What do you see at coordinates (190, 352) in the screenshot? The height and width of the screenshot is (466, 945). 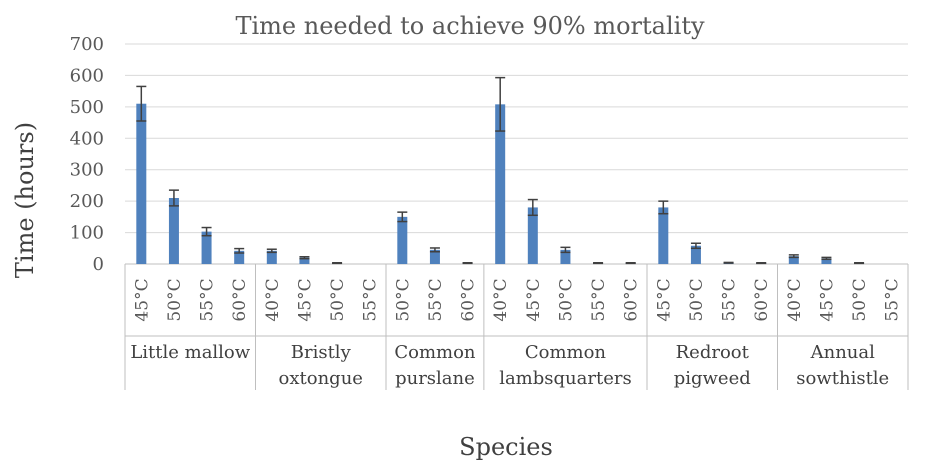 I see `species-label: Little mallow` at bounding box center [190, 352].